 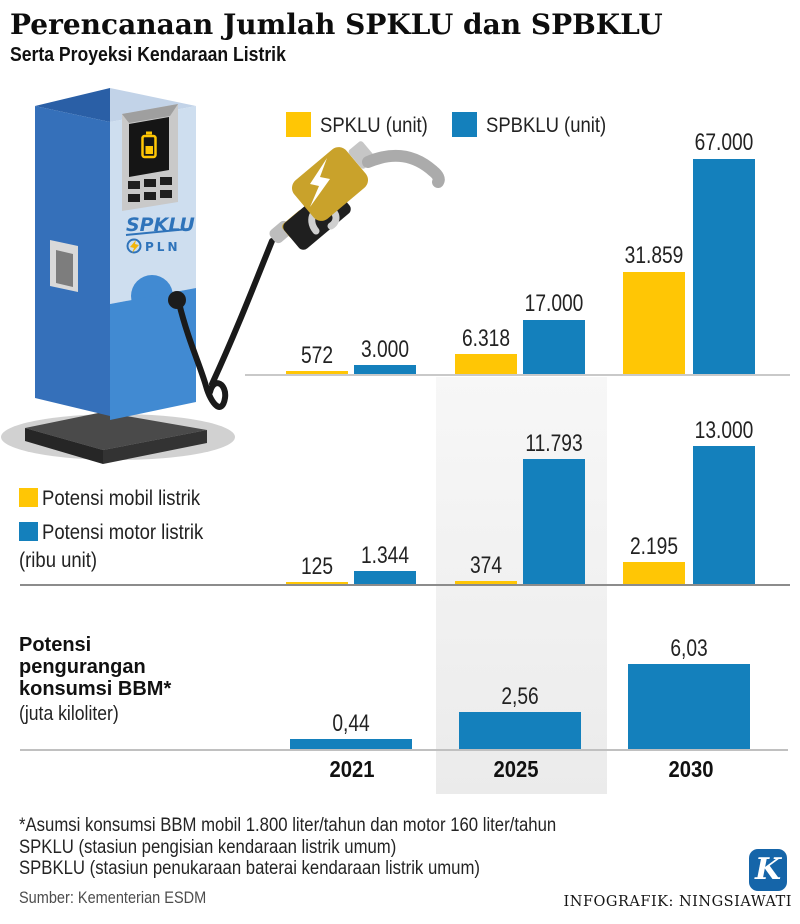 I want to click on bar-motor-2025, so click(x=554, y=522).